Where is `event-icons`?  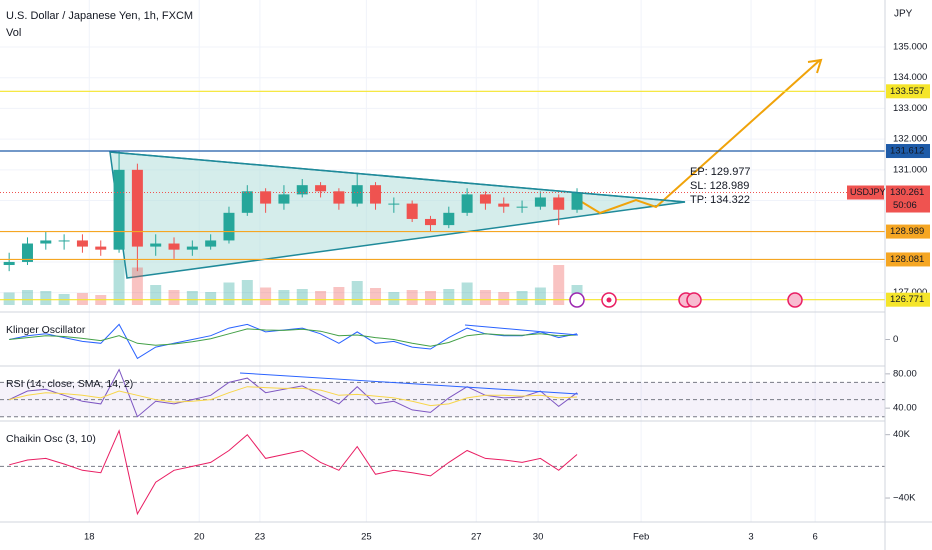
event-icons is located at coordinates (686, 300).